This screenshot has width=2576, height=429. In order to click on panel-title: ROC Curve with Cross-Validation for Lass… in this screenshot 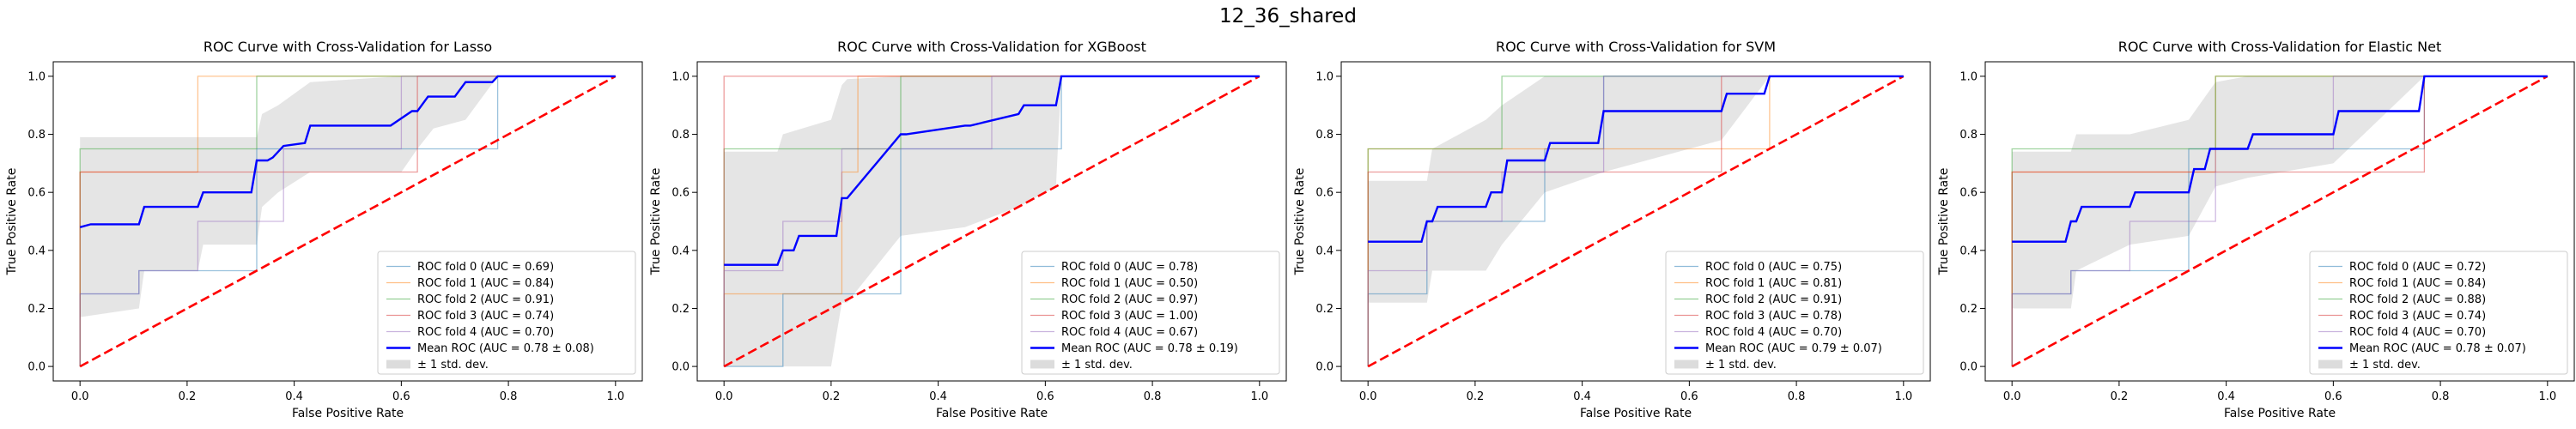, I will do `click(348, 47)`.